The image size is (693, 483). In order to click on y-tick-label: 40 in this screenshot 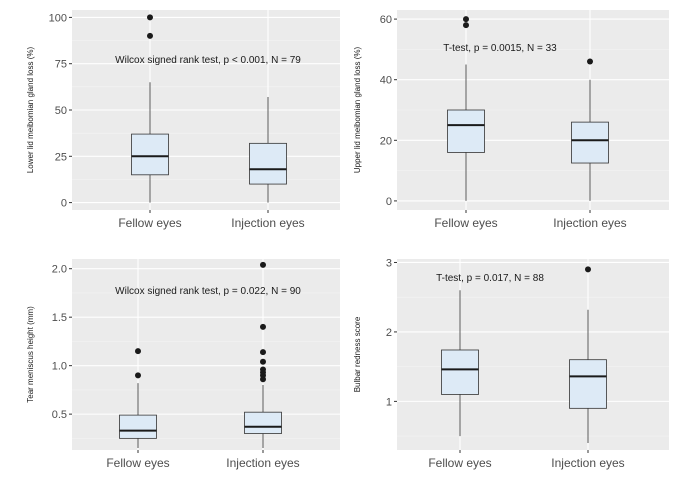, I will do `click(386, 81)`.